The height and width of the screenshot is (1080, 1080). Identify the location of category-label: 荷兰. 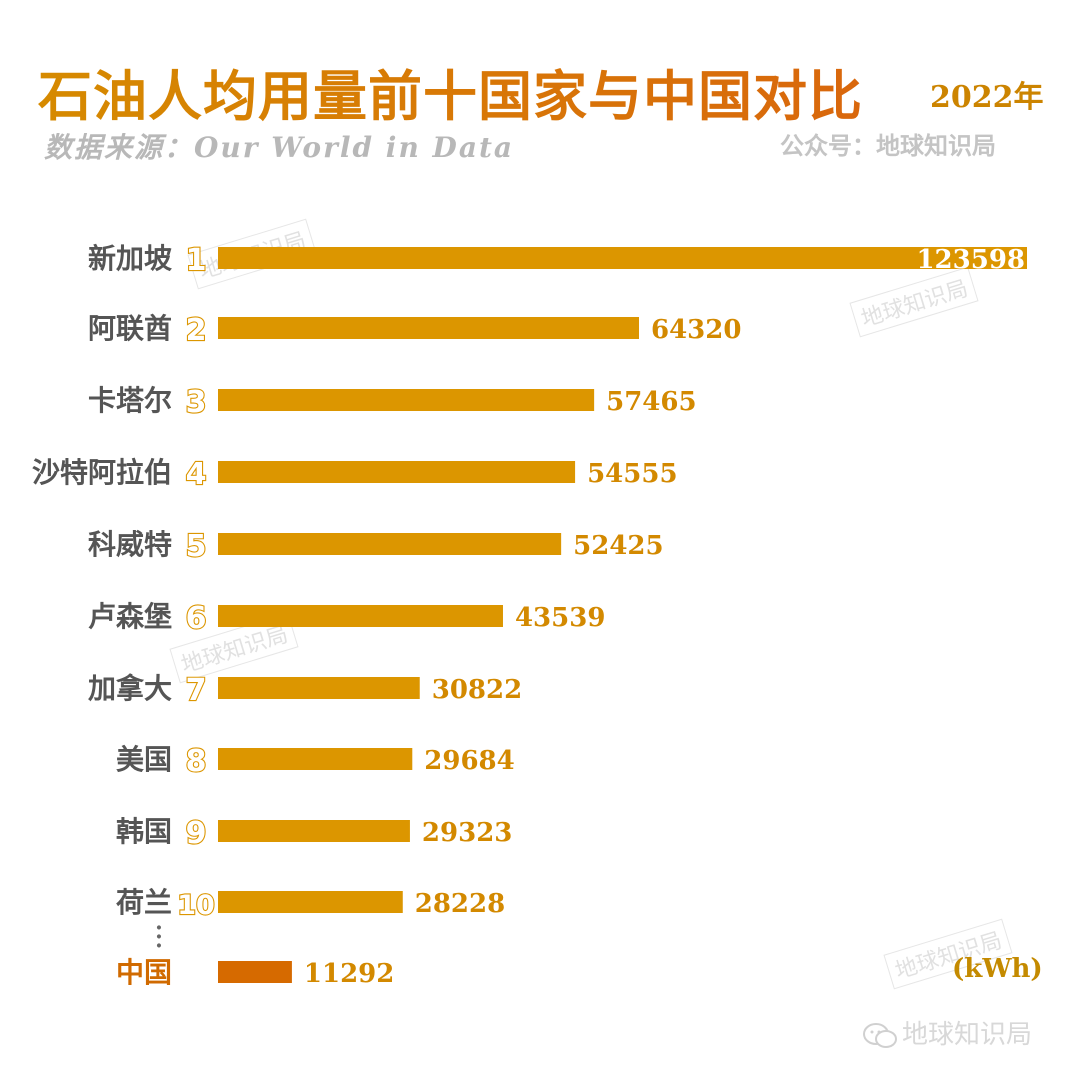
(144, 902).